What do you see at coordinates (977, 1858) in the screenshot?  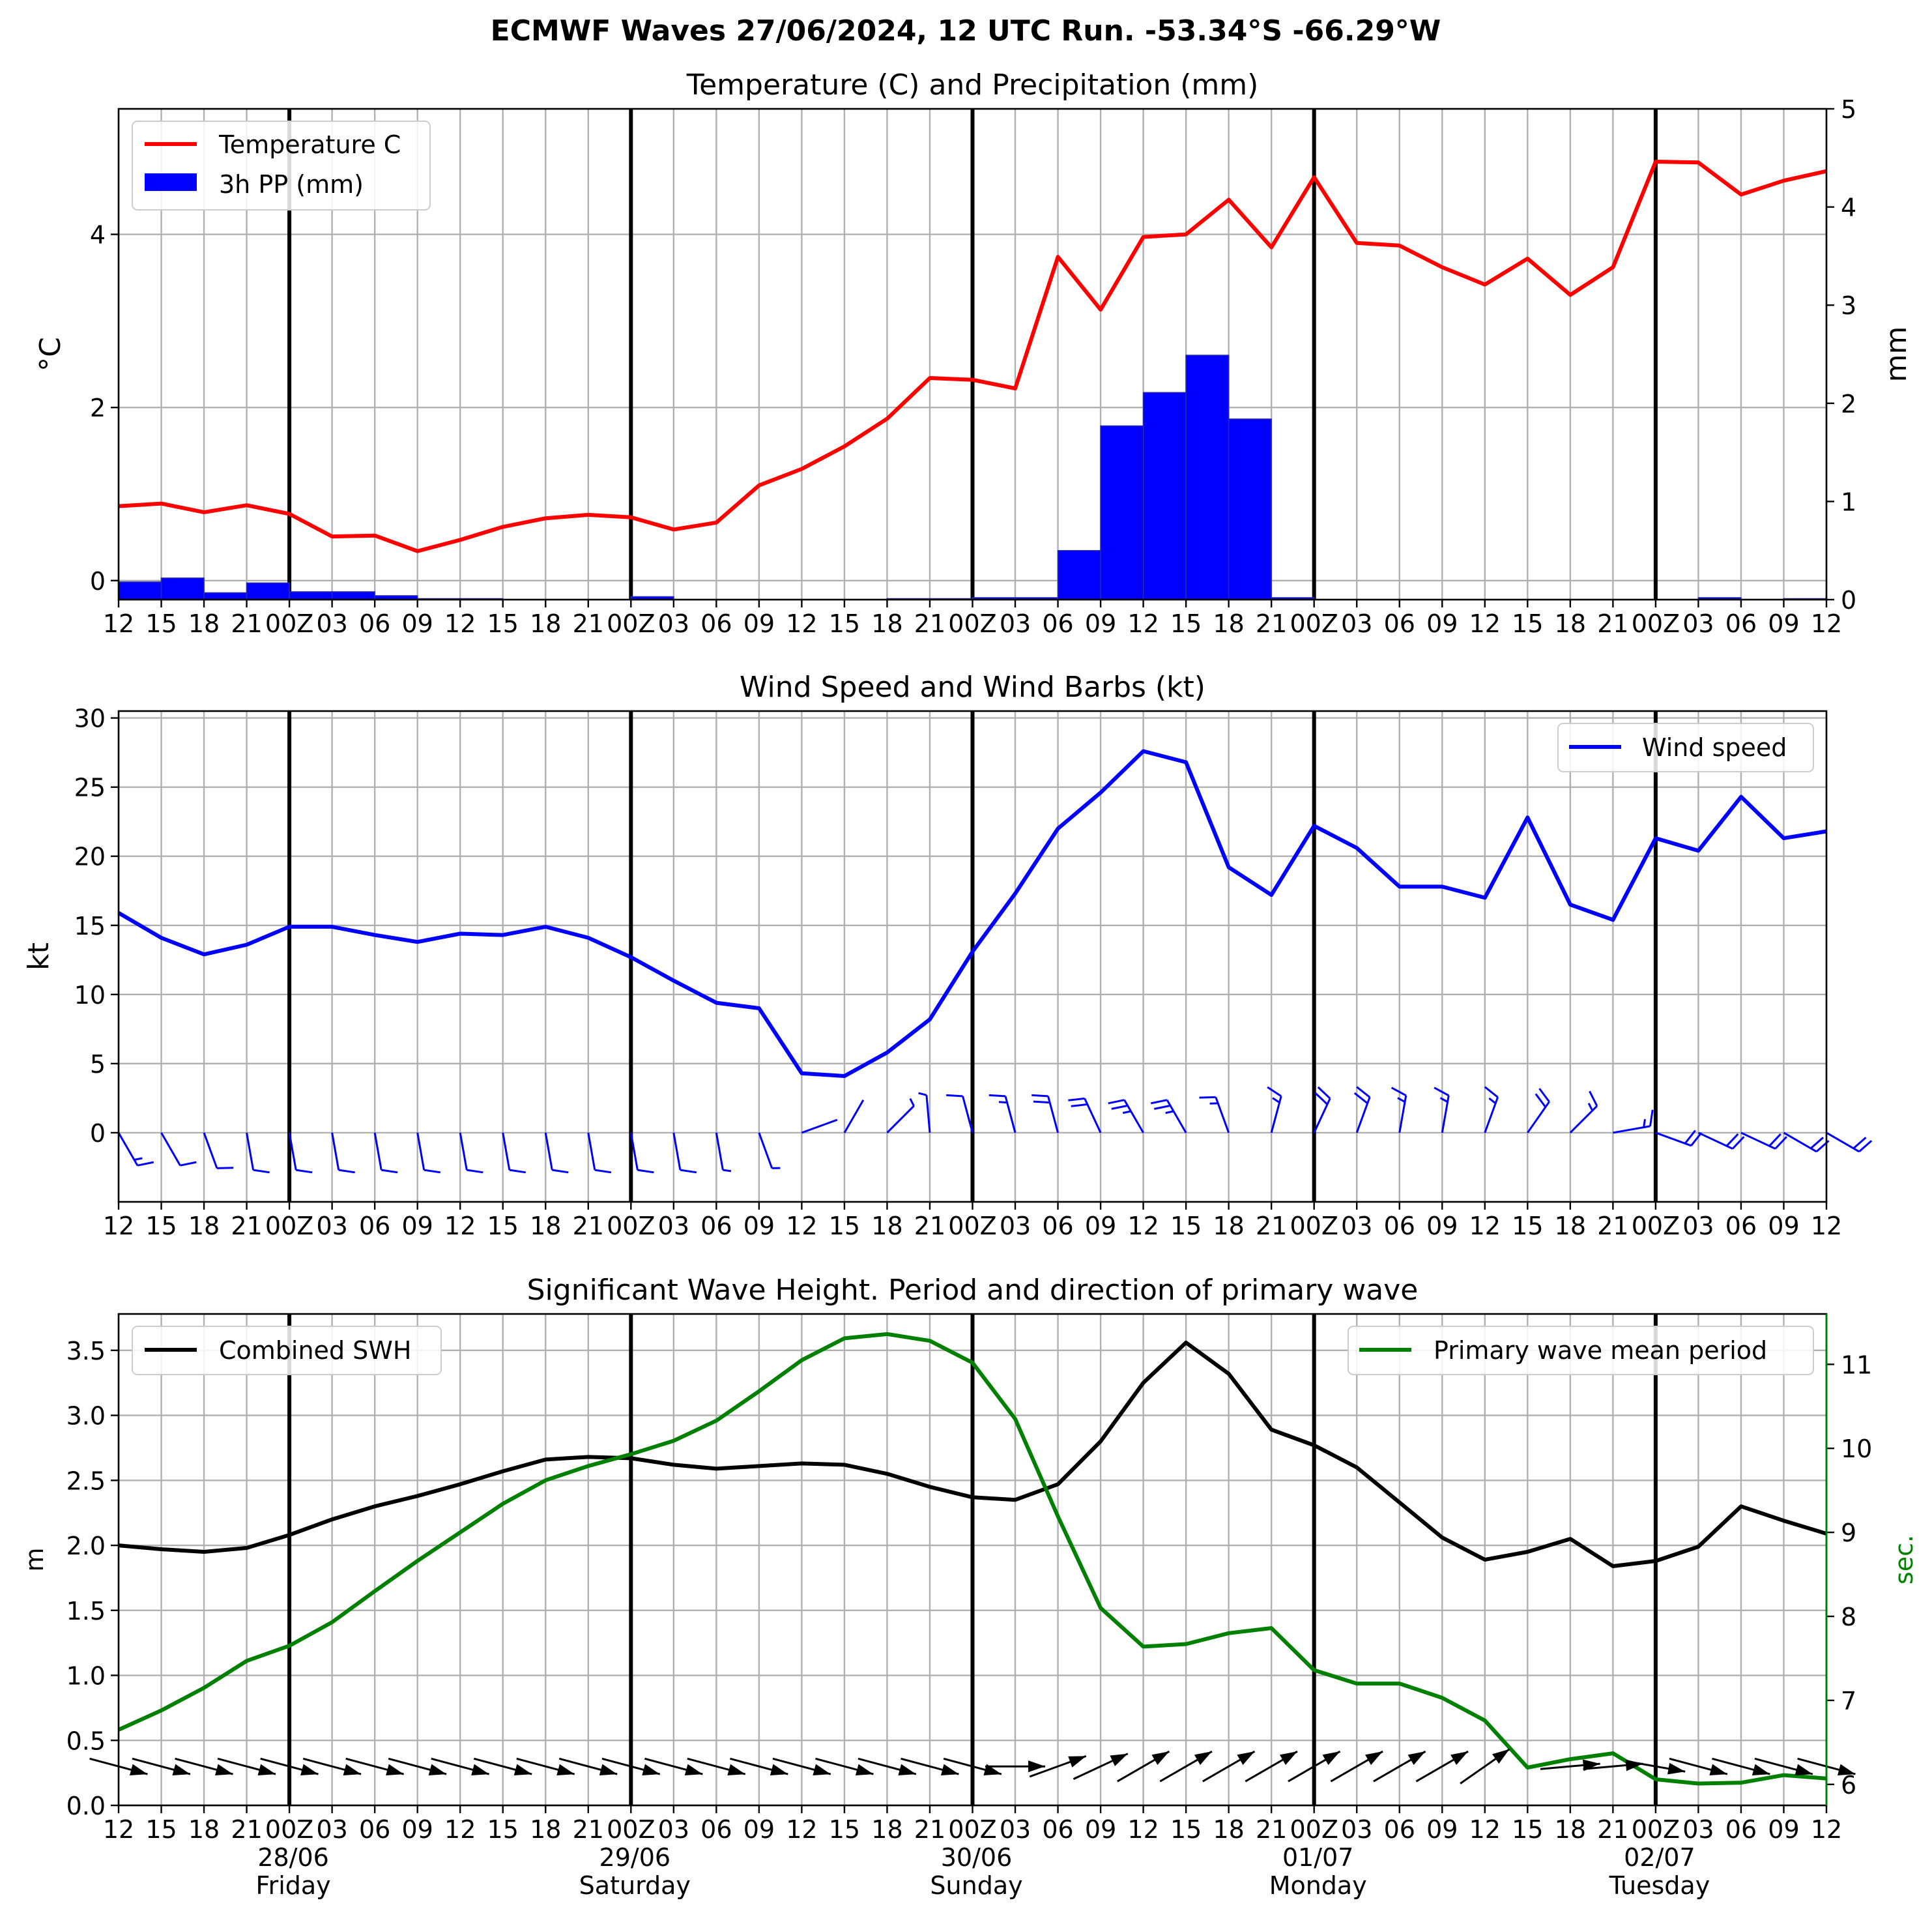 I see `day-date-label: 30/06` at bounding box center [977, 1858].